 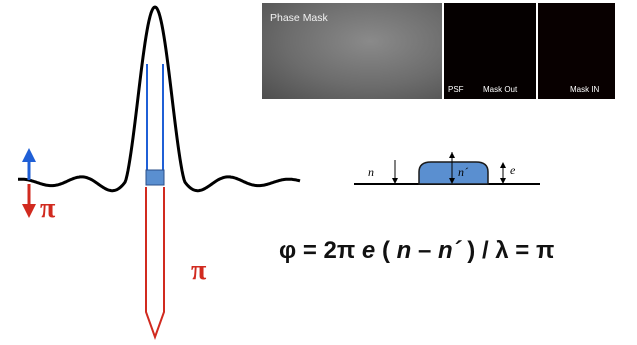 I want to click on phase-equation: φ = 2π e ( n – n´ ) / λ = π, so click(x=416, y=251).